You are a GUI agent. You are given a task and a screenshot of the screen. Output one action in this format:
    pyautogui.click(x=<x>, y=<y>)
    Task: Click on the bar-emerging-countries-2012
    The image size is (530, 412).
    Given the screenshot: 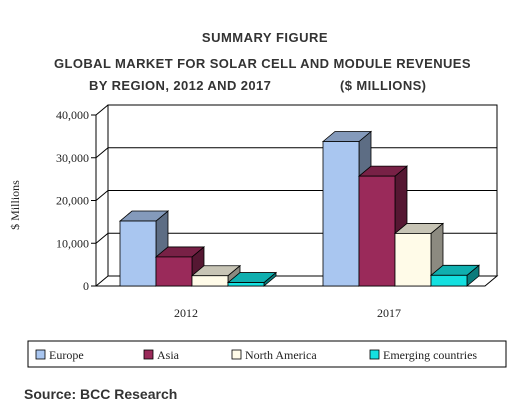 What is the action you would take?
    pyautogui.click(x=252, y=279)
    